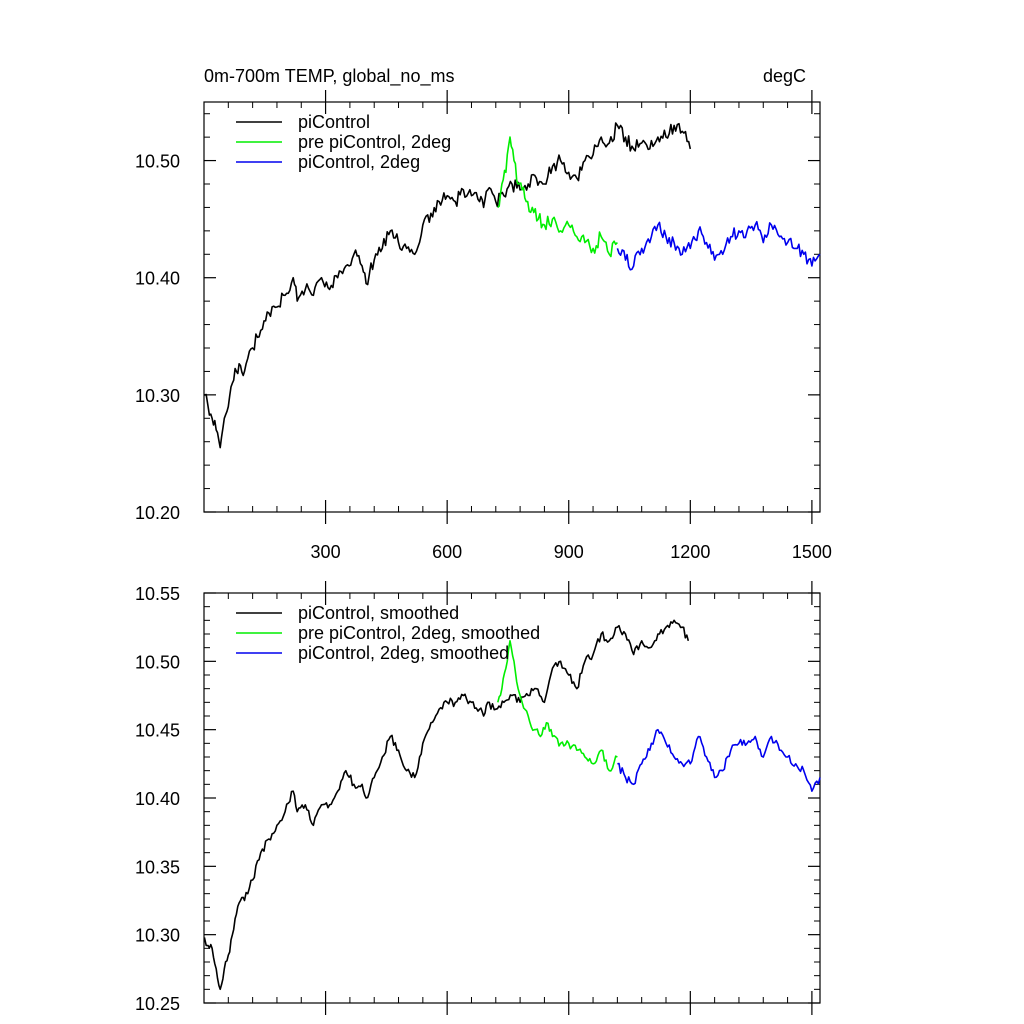  Describe the element at coordinates (812, 552) in the screenshot. I see `x-tick-label: 1500` at that location.